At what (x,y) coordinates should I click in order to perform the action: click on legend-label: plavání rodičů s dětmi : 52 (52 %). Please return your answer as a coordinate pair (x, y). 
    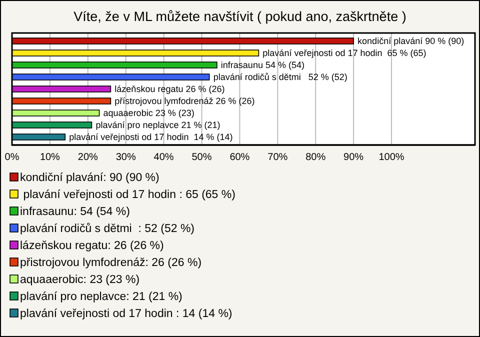
    Looking at the image, I should click on (107, 228).